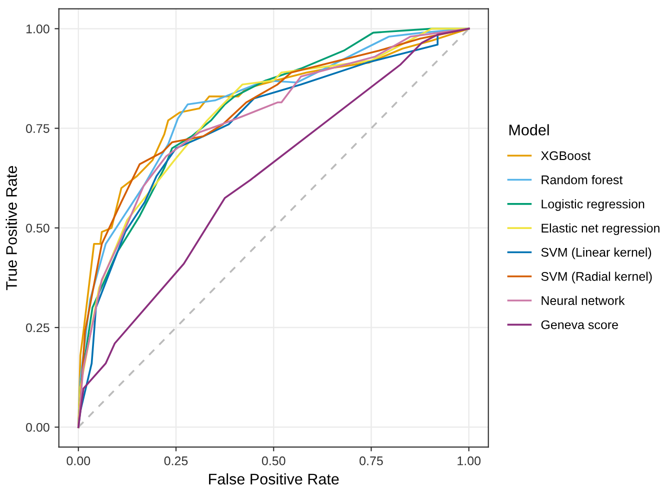  I want to click on legend-label: SVM (Radial kernel), so click(596, 278).